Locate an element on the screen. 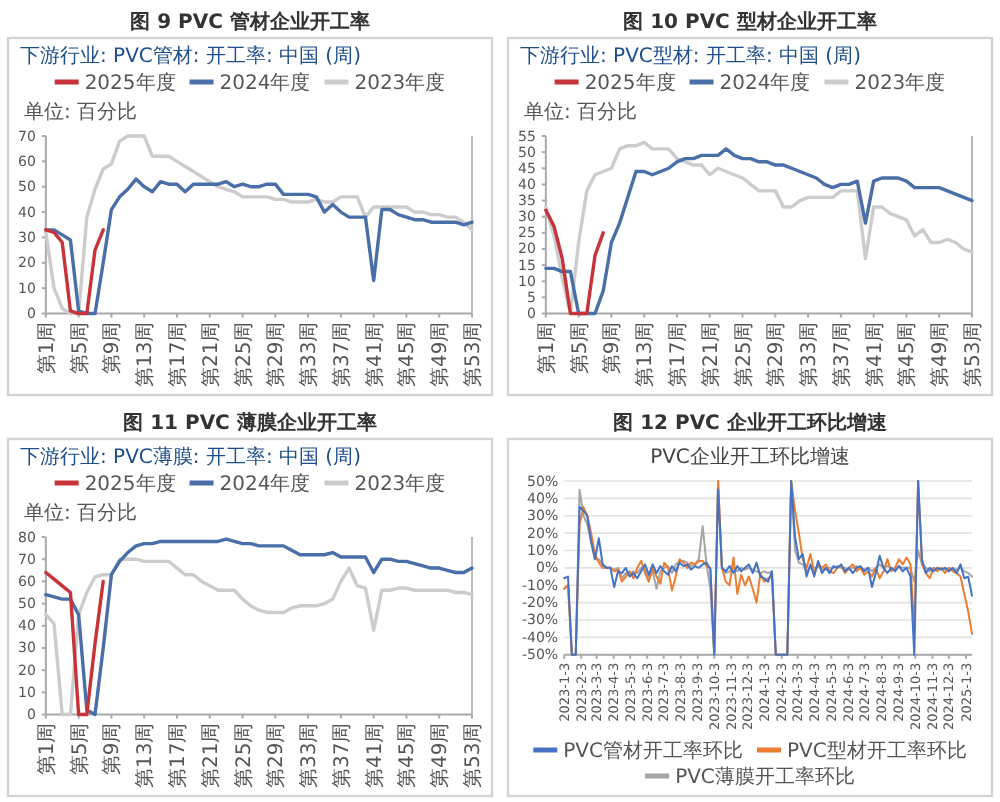  legend-label: PVC型材开工率环比 is located at coordinates (877, 751).